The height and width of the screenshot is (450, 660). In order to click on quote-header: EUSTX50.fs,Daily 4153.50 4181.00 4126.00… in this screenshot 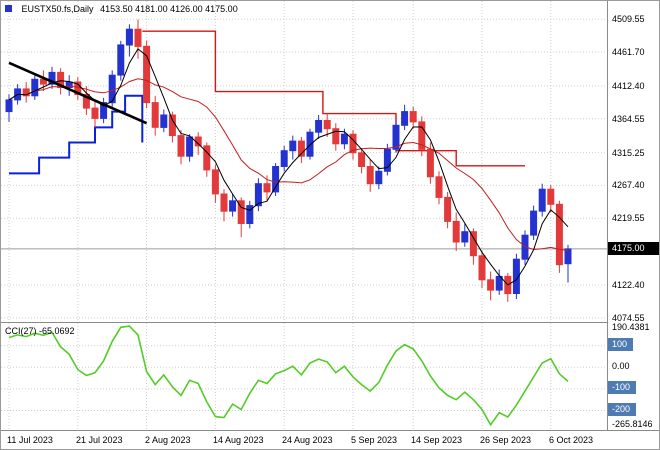, I will do `click(121, 9)`.